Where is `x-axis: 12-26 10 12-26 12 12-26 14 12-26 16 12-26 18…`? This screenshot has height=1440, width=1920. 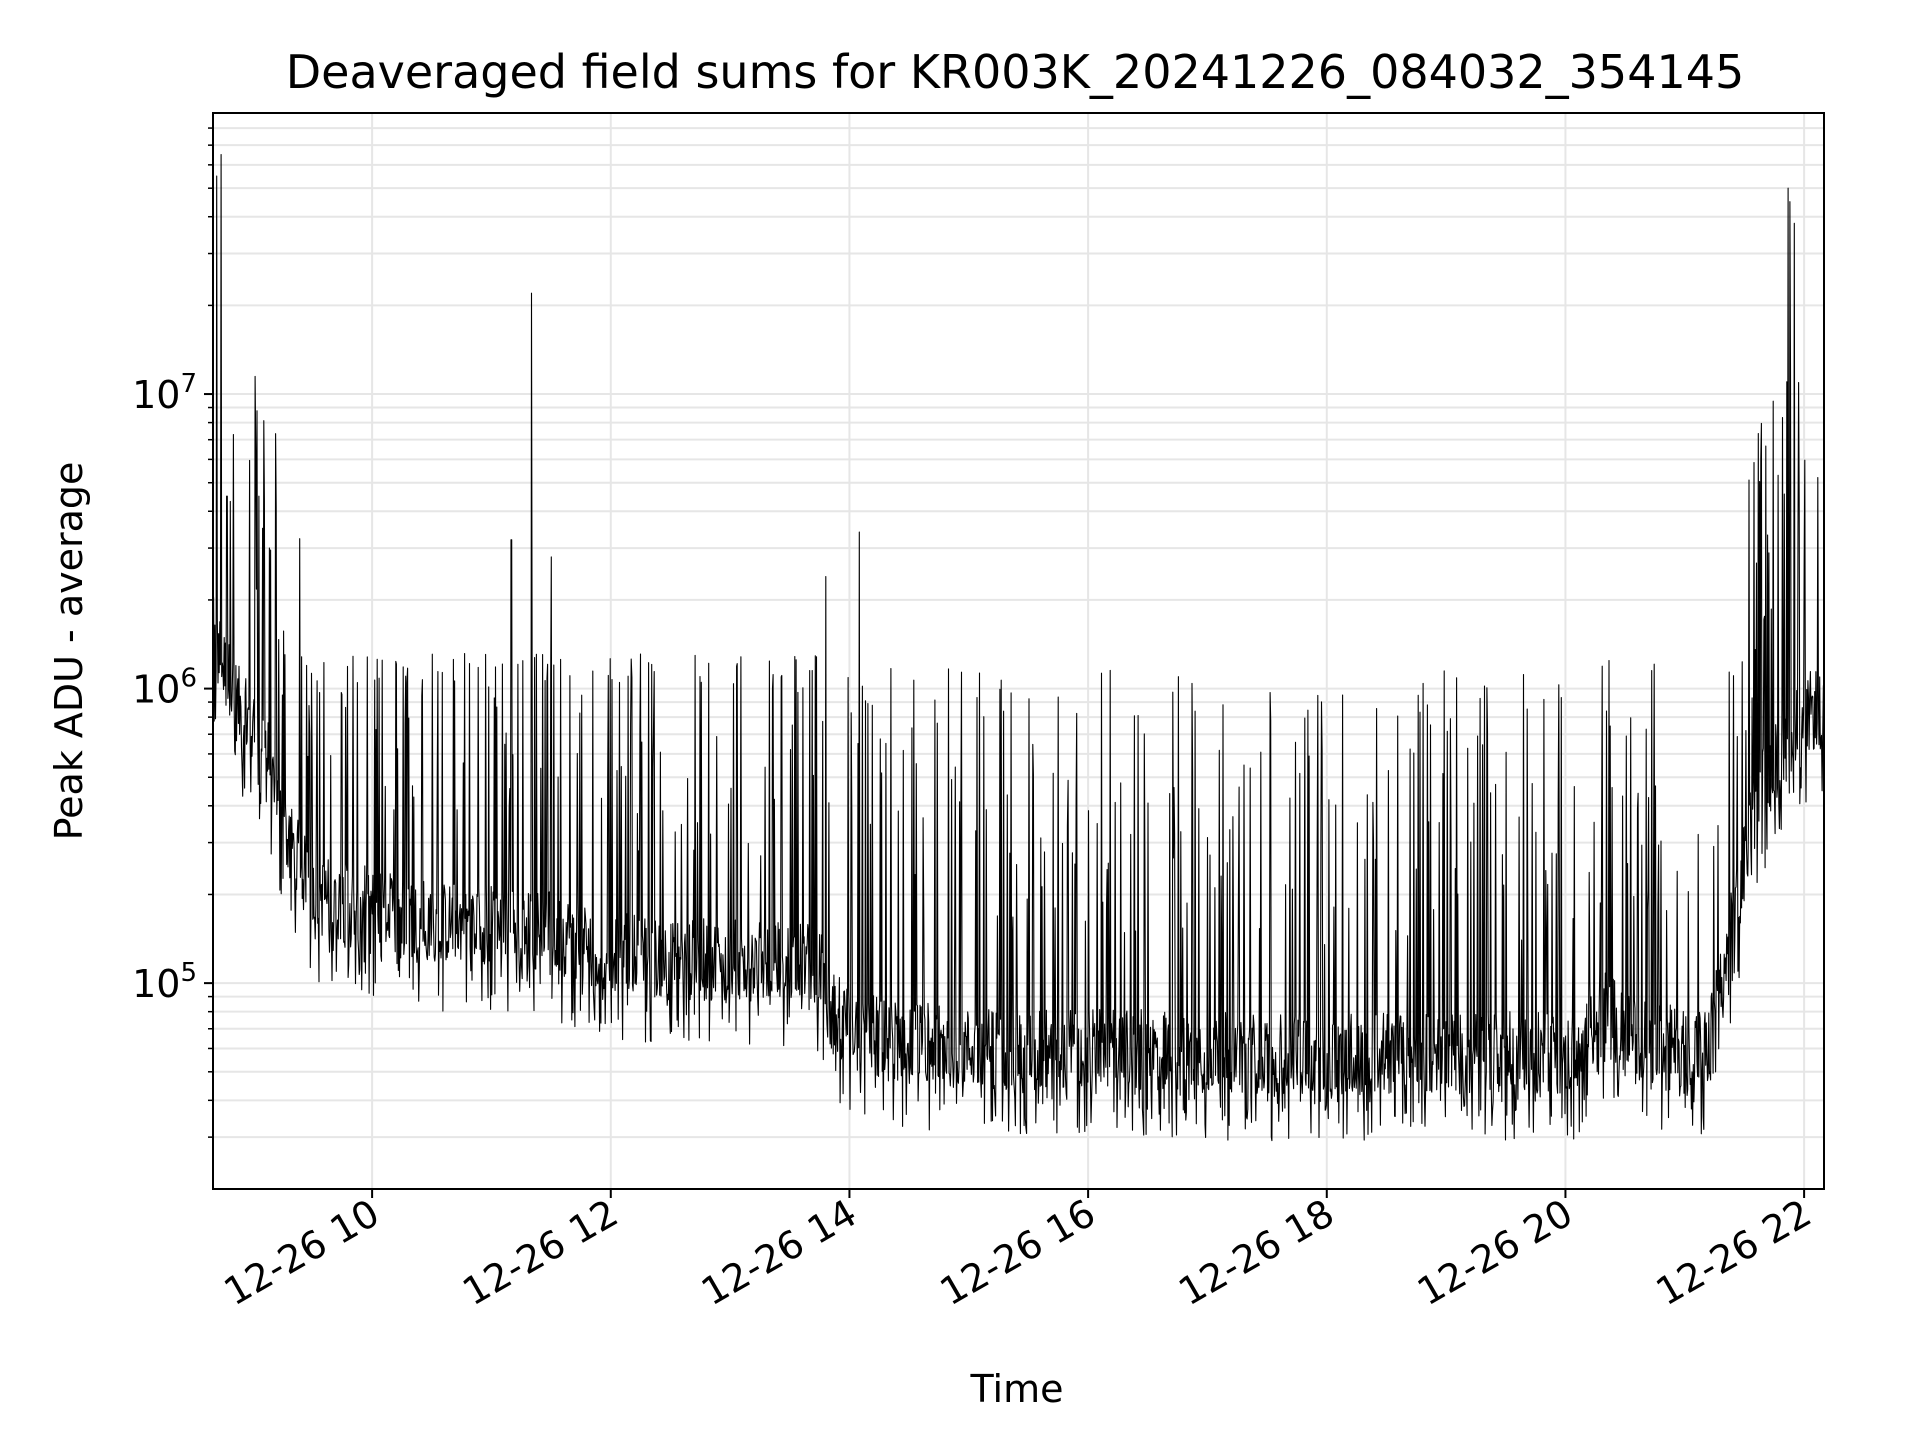
x-axis: 12-26 10 12-26 12 12-26 14 12-26 16 12-26 18… is located at coordinates (1018, 1251).